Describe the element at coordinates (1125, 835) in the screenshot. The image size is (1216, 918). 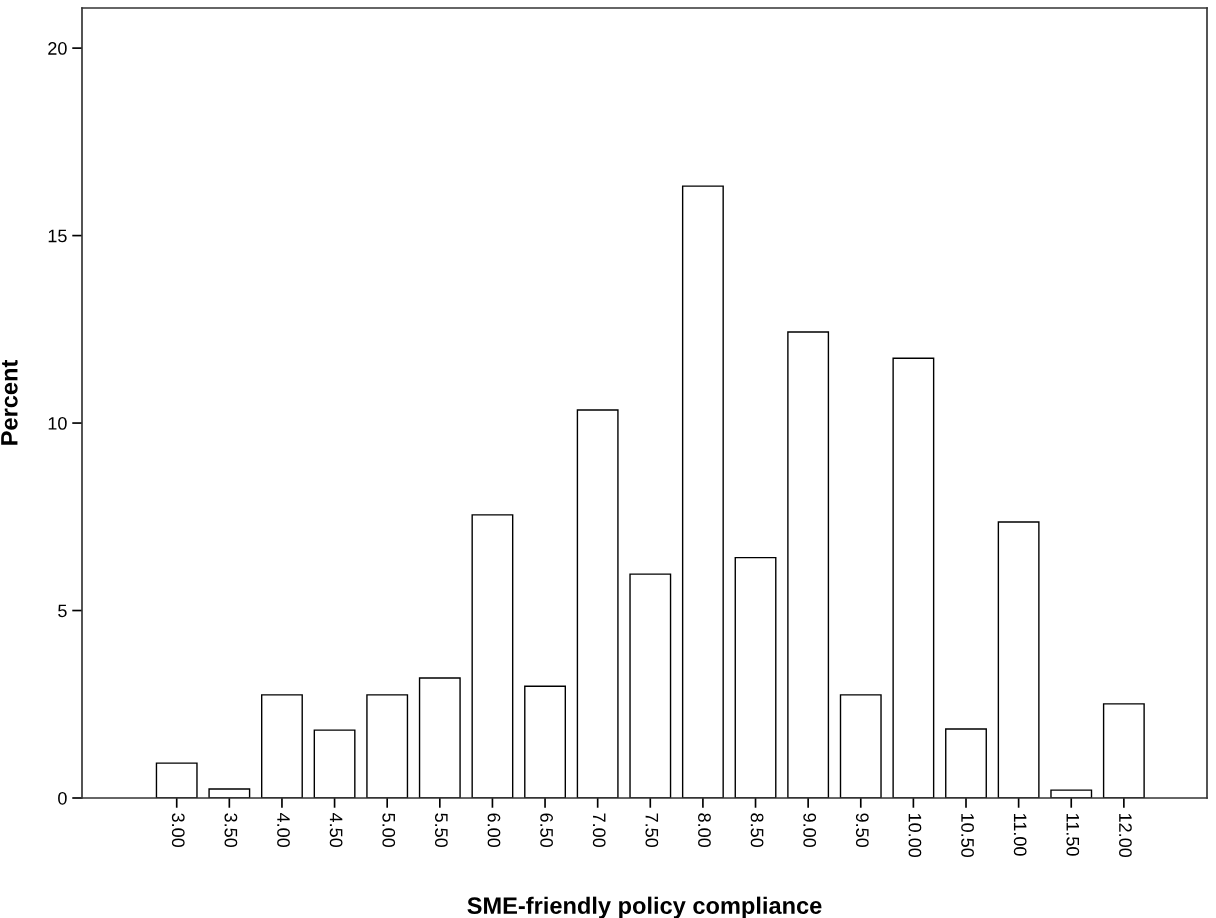
I see `x-tick-label: 12.00` at that location.